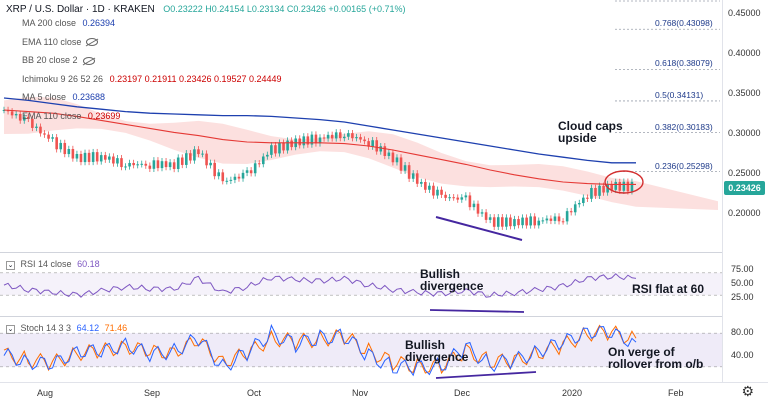 The width and height of the screenshot is (768, 403). What do you see at coordinates (684, 23) in the screenshot?
I see `fib-level-label: 0.768(0.43098)` at bounding box center [684, 23].